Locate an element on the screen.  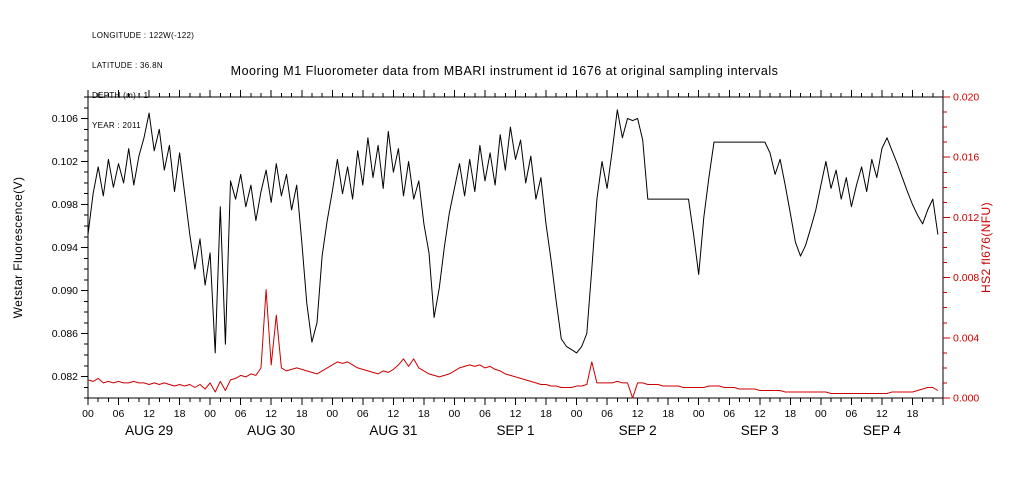
left-tick-label: 0.094 is located at coordinates (65, 248).